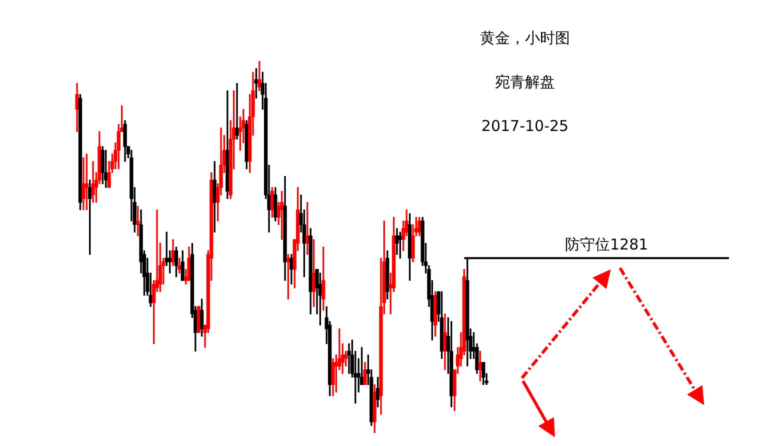 Image resolution: width=761 pixels, height=446 pixels. Describe the element at coordinates (606, 245) in the screenshot. I see `ref-line-label: 防守位1281` at that location.